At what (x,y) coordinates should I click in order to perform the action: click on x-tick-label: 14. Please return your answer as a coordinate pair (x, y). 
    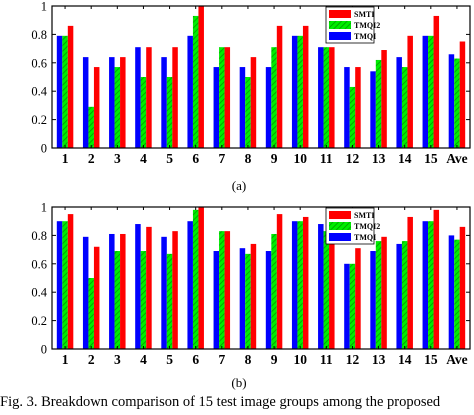
    Looking at the image, I should click on (405, 359).